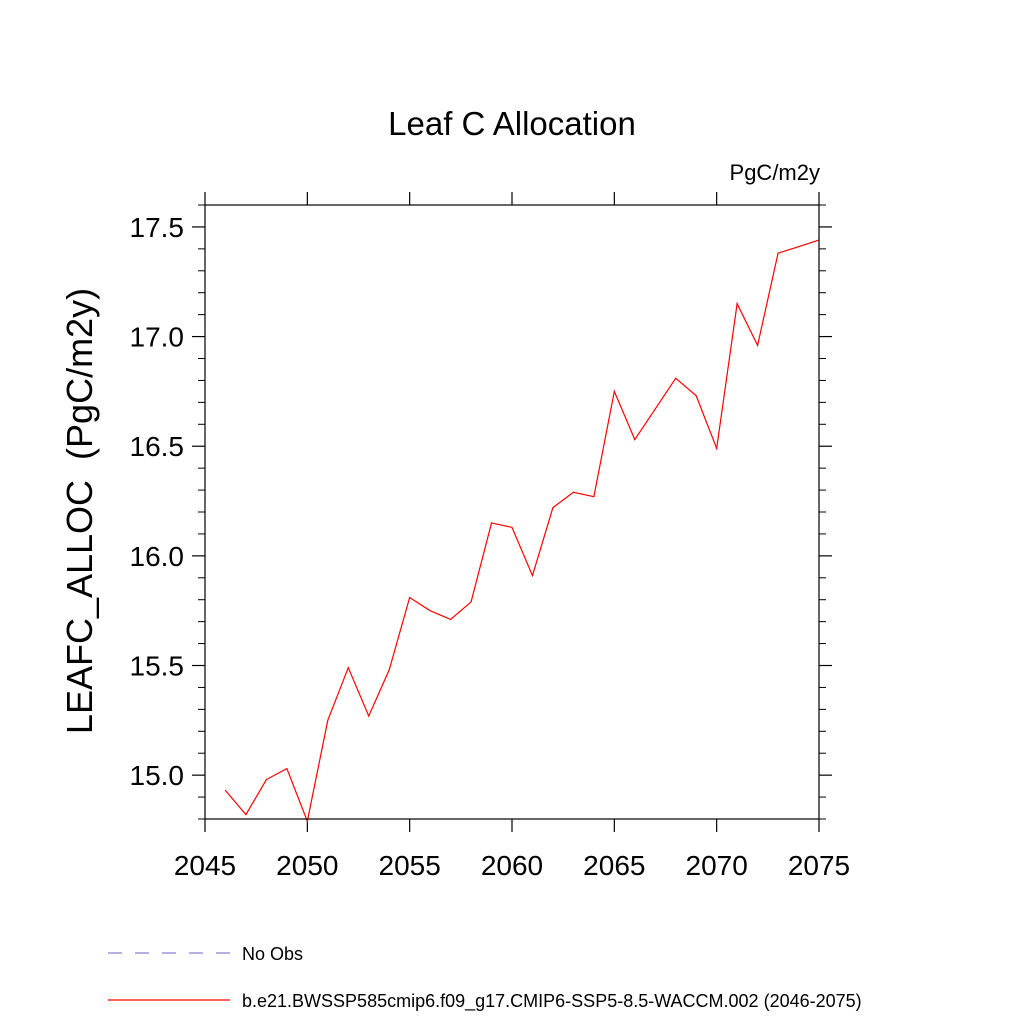 The width and height of the screenshot is (1024, 1024). I want to click on x-tick-label: 2050, so click(307, 865).